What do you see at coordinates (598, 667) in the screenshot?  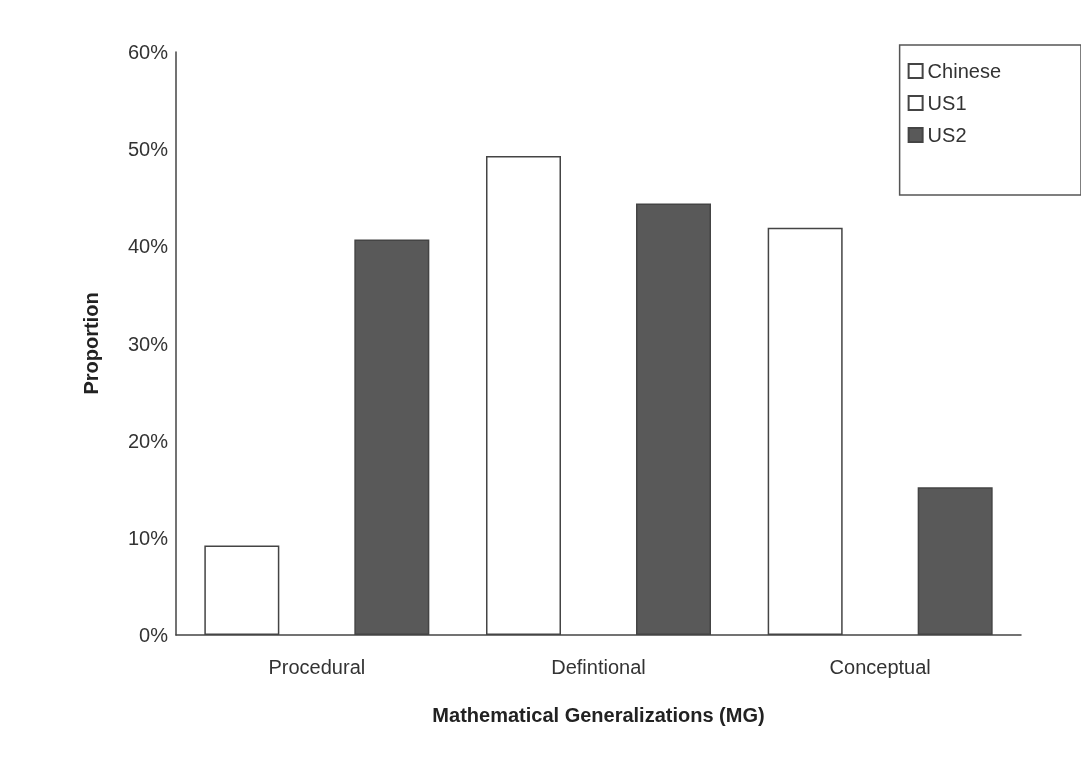 I see `x-tick-label: Defintional` at bounding box center [598, 667].